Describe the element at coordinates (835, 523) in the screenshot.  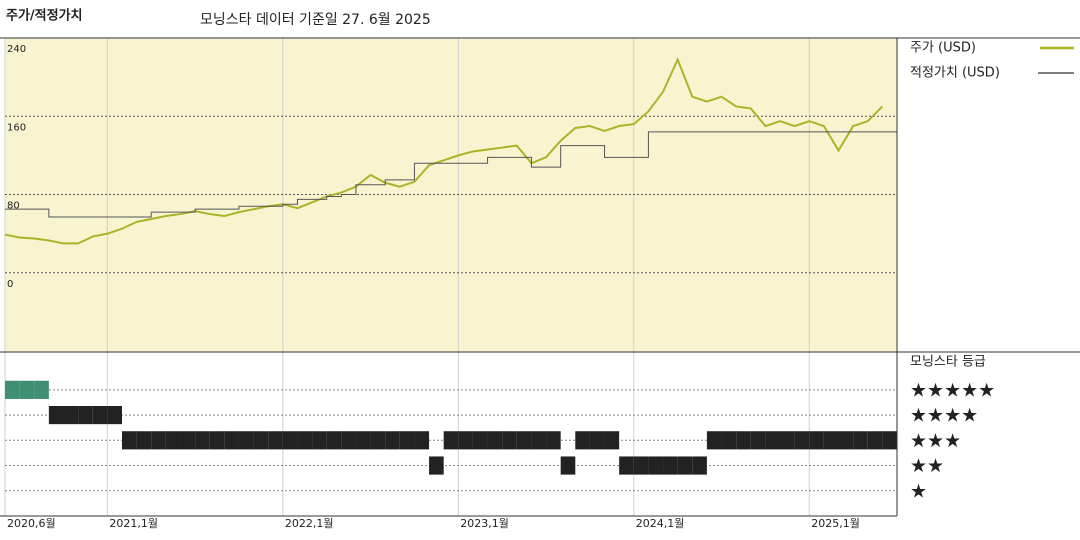
I see `x-tick-label: 2025,1월` at that location.